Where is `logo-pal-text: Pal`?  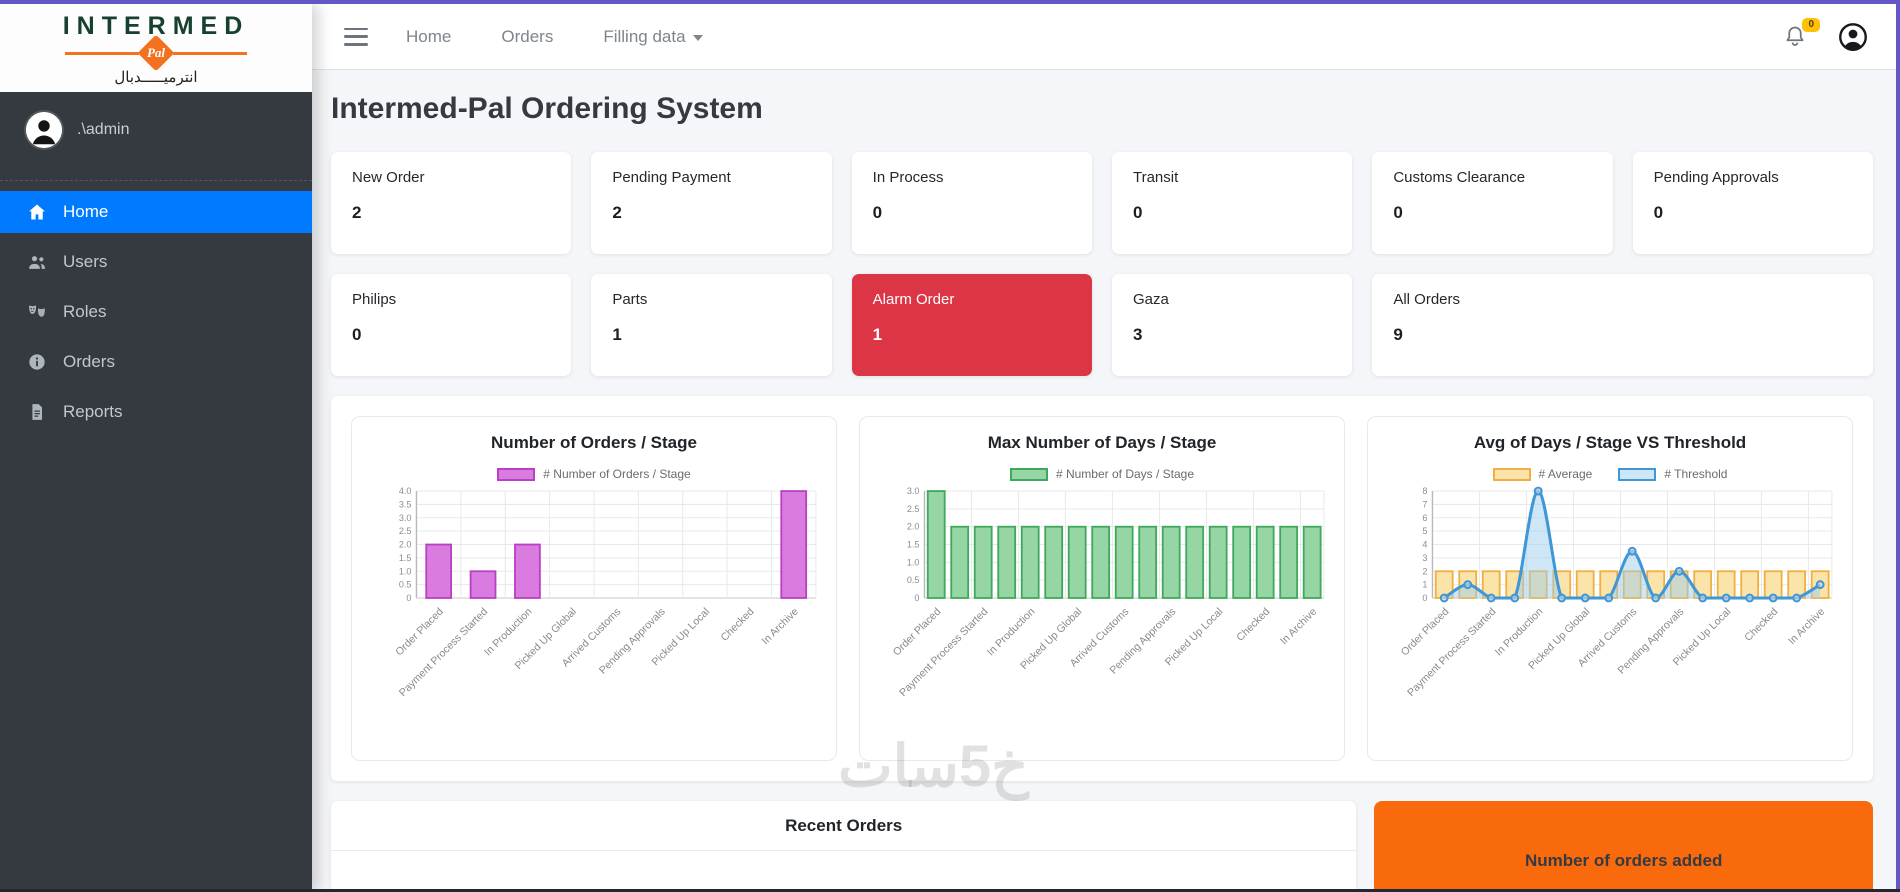 logo-pal-text: Pal is located at coordinates (156, 52).